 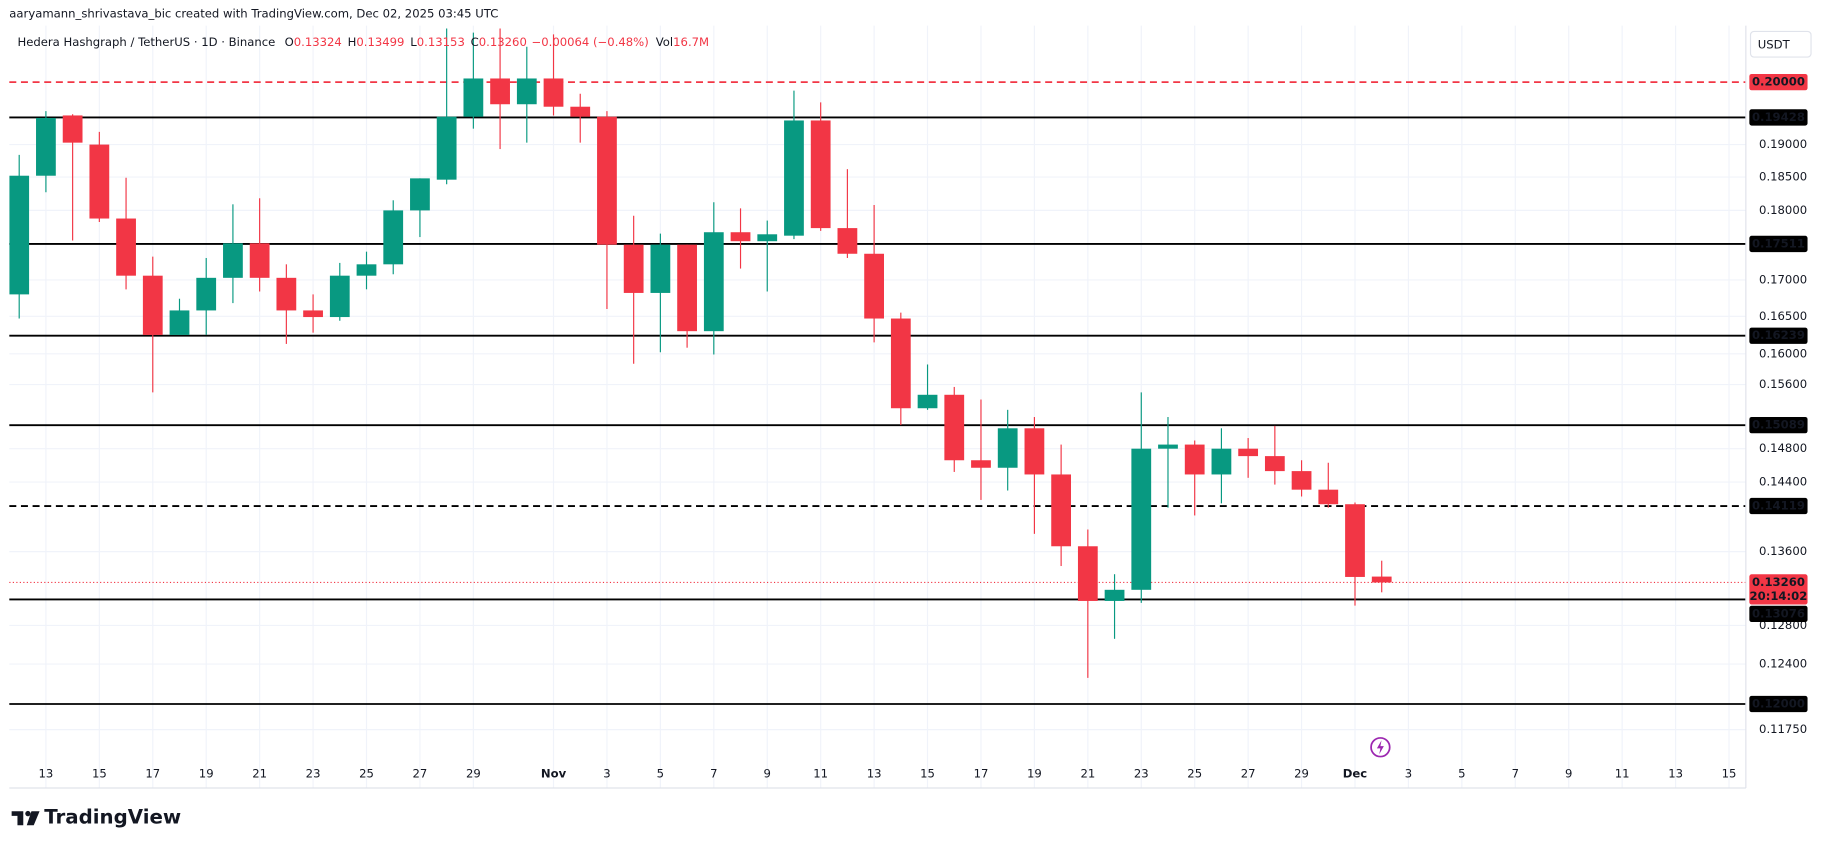 What do you see at coordinates (503, 41) in the screenshot?
I see `legend-value: 0.13260` at bounding box center [503, 41].